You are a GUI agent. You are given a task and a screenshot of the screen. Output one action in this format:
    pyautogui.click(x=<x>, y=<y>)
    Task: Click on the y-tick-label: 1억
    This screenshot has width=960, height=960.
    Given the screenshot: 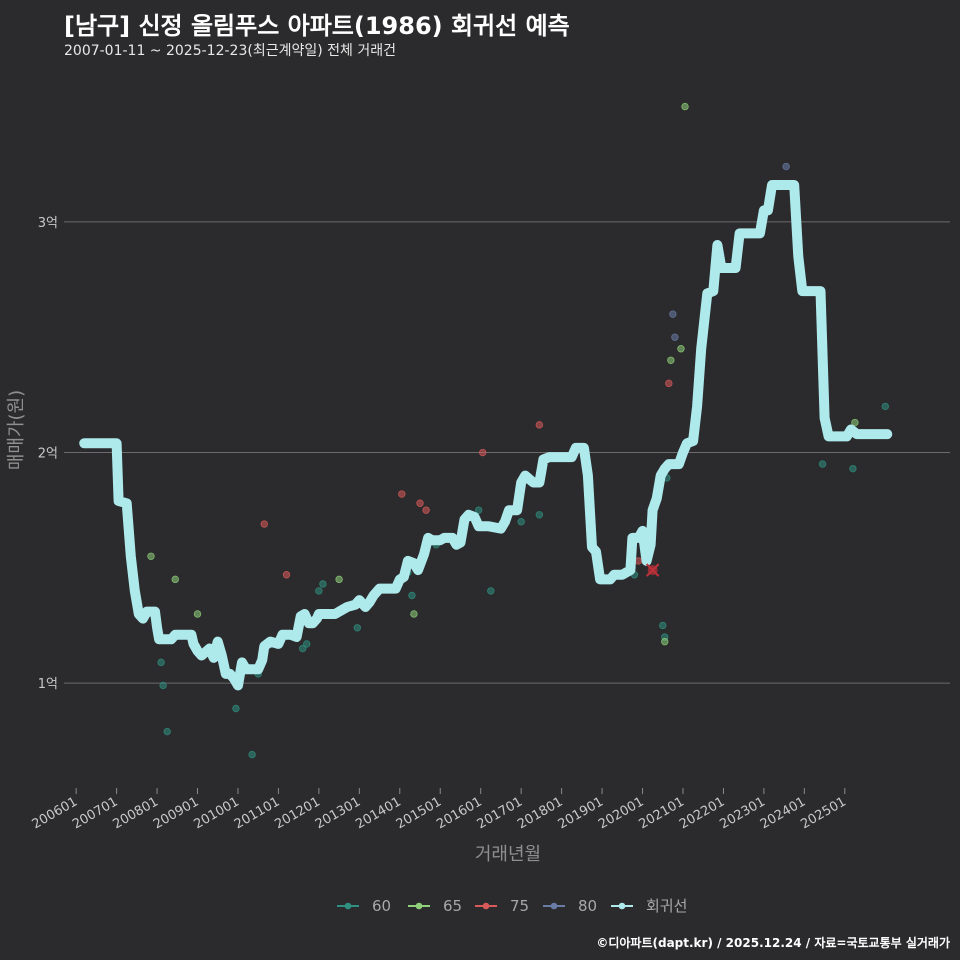 What is the action you would take?
    pyautogui.click(x=48, y=684)
    